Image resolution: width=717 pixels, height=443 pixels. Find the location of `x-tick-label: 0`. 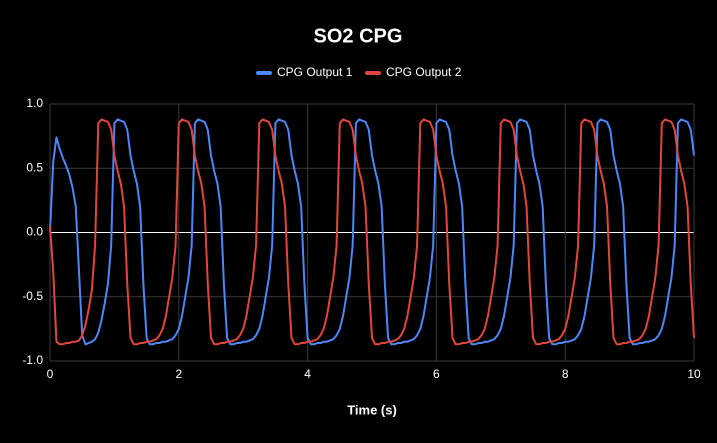

x-tick-label: 0 is located at coordinates (50, 374).